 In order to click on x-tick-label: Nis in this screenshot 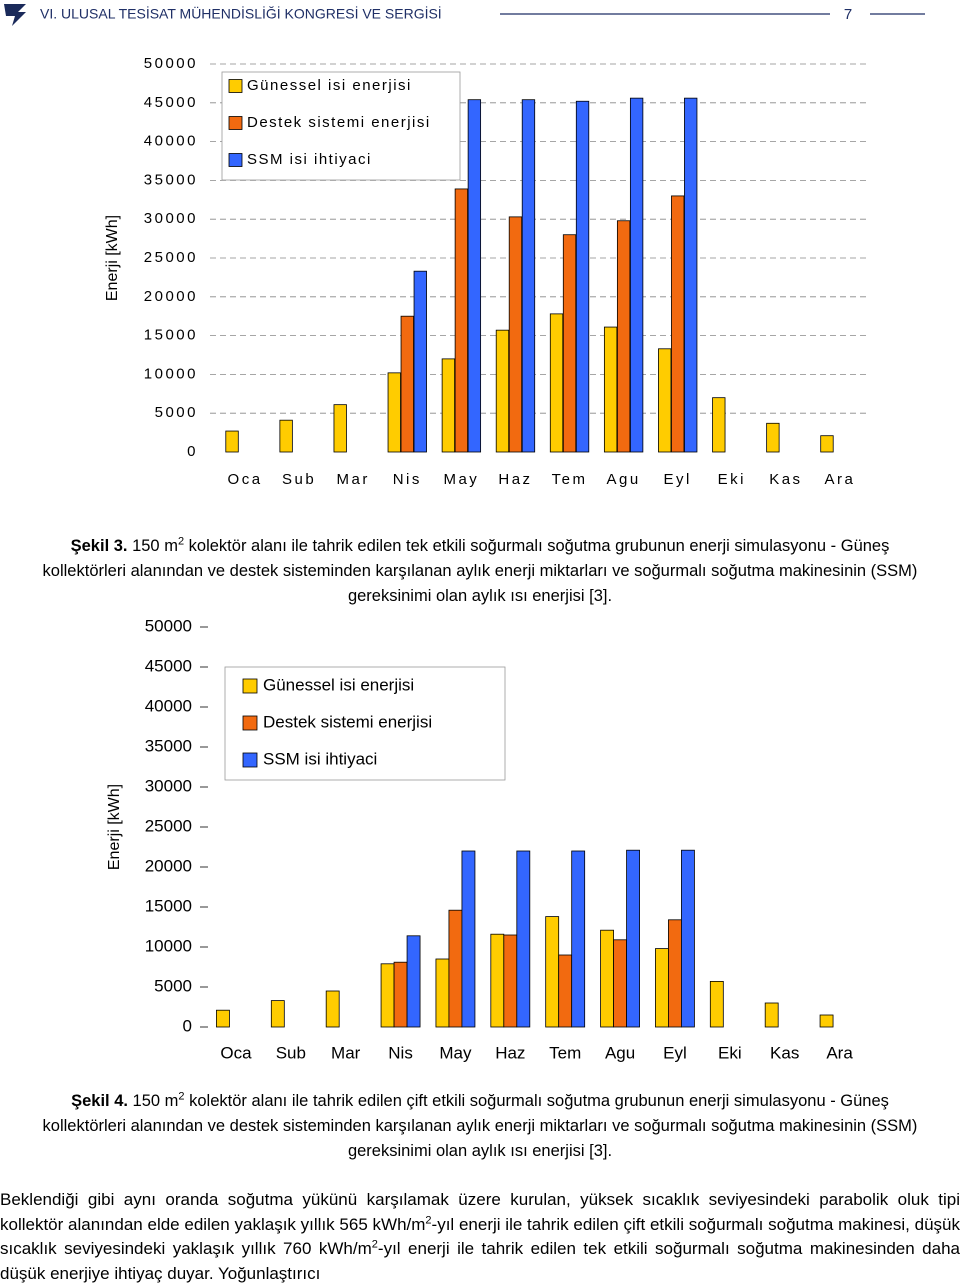, I will do `click(400, 1052)`.